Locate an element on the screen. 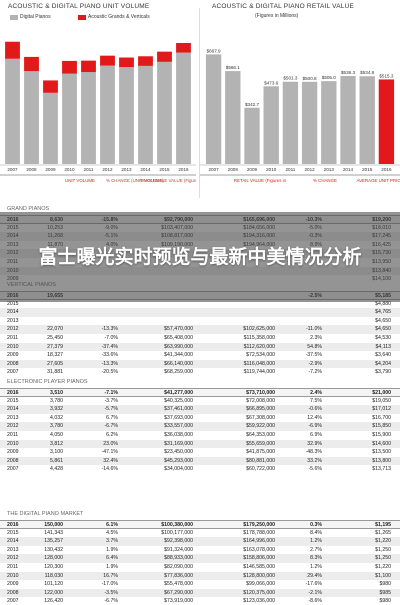 The width and height of the screenshot is (400, 605). table-cell: $985 is located at coordinates (385, 592).